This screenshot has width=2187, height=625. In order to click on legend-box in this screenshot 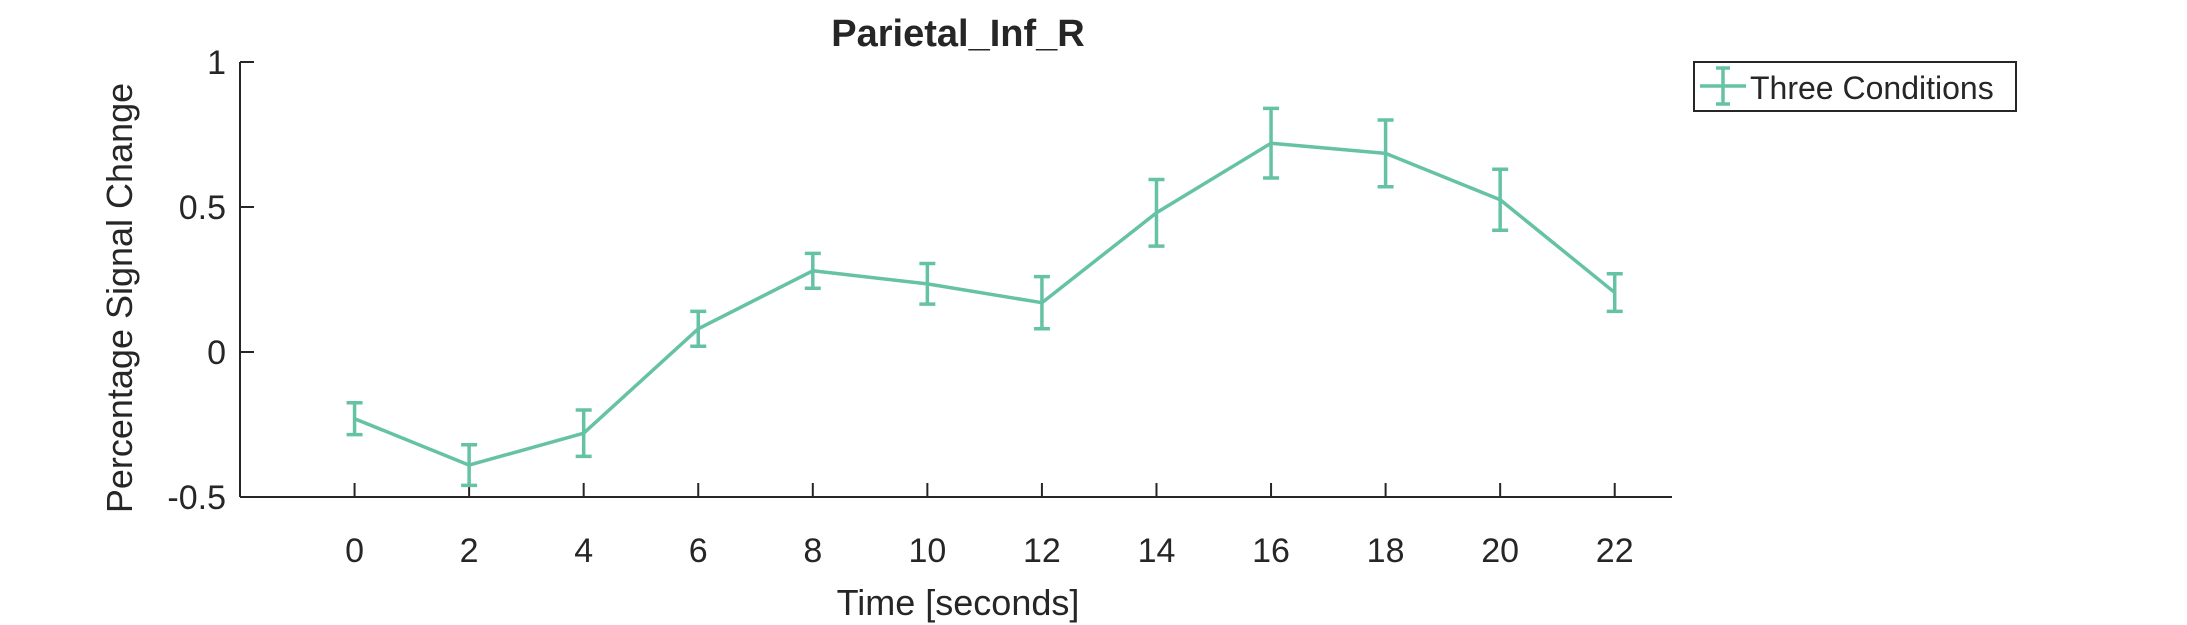, I will do `click(1855, 86)`.